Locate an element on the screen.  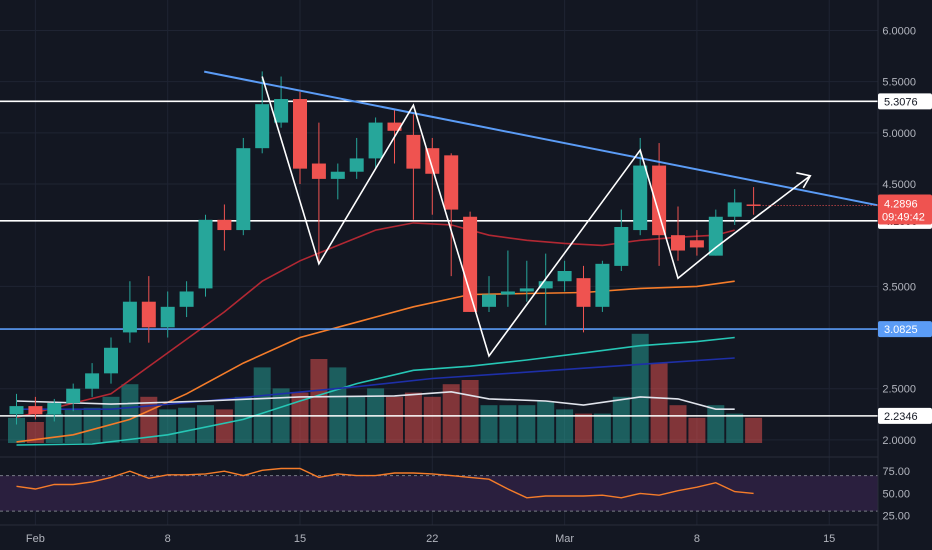
resistance-line-tag is located at coordinates (905, 101).